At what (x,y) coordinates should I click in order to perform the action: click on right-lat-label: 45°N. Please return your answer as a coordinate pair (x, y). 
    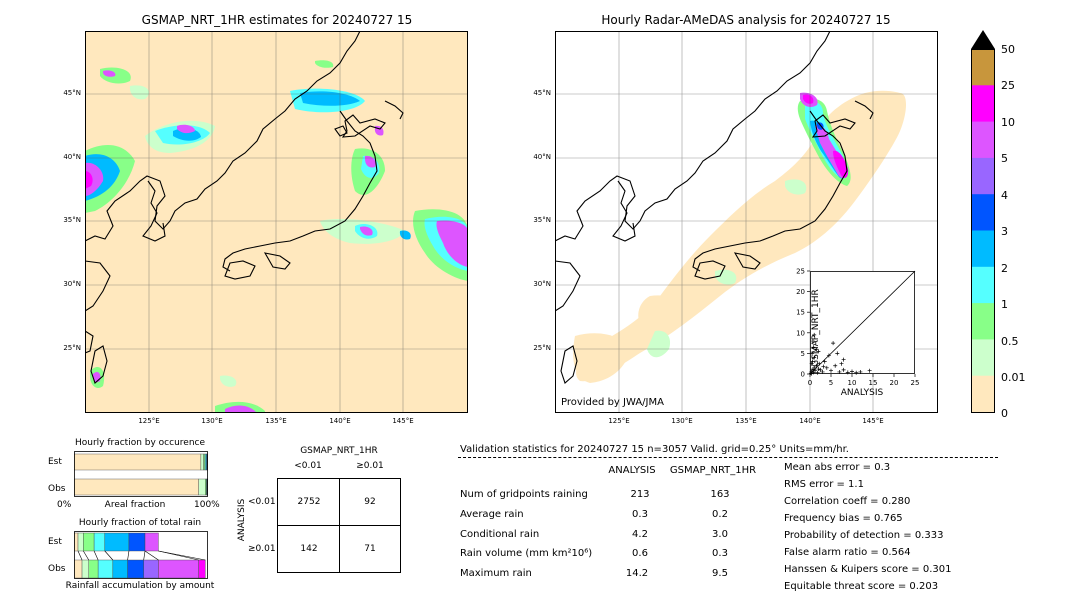
    Looking at the image, I should click on (542, 93).